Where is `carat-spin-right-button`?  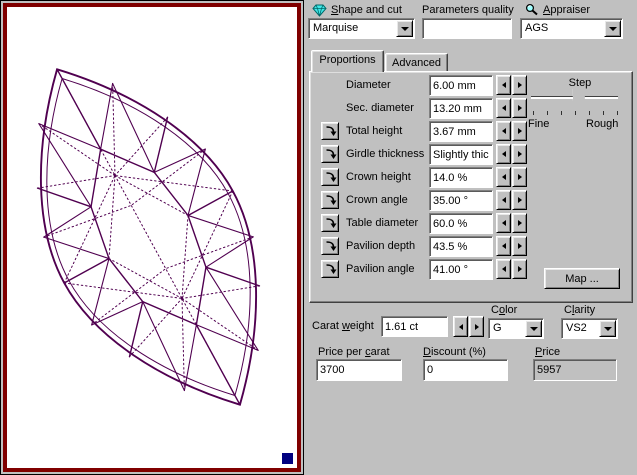 carat-spin-right-button is located at coordinates (476, 326).